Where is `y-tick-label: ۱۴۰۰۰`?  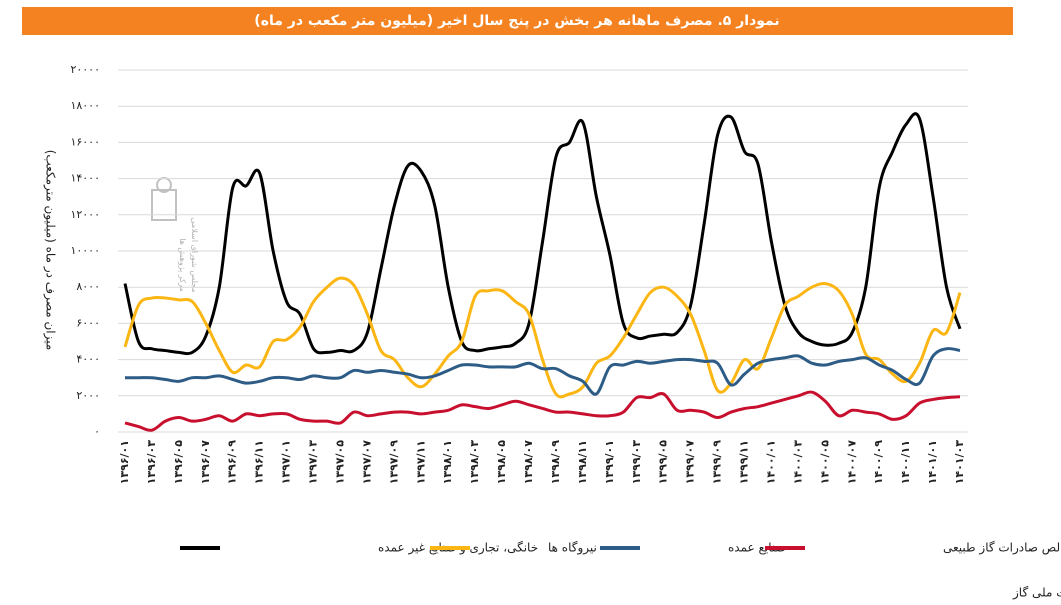 y-tick-label: ۱۴۰۰۰ is located at coordinates (85, 178).